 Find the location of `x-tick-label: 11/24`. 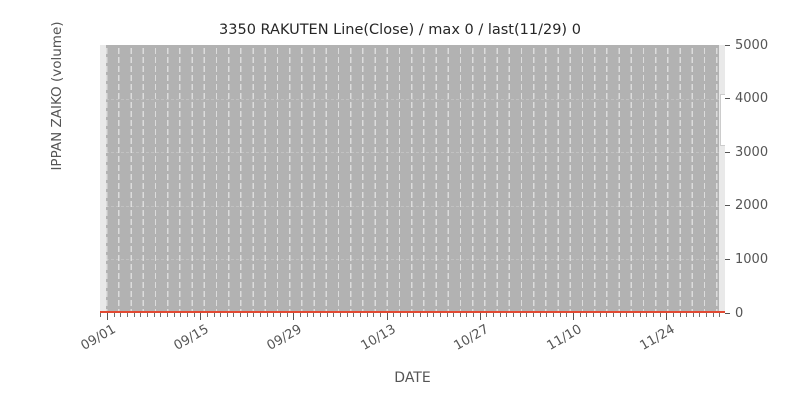

x-tick-label: 11/24 is located at coordinates (657, 338).